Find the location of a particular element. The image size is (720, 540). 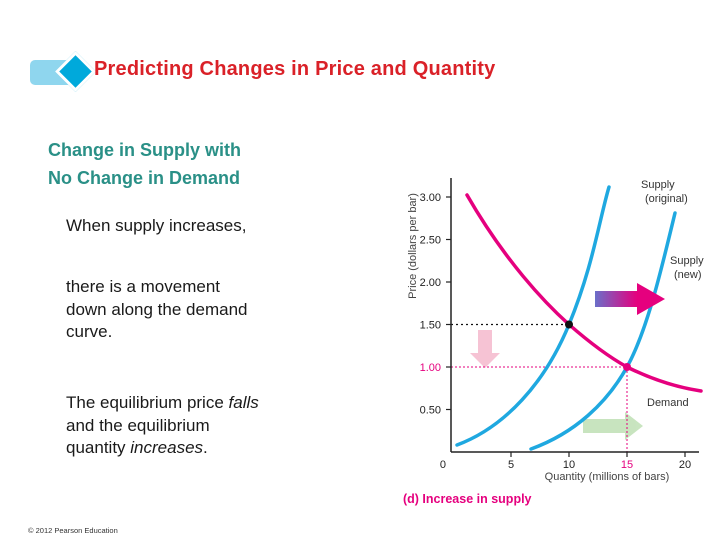

demand-curve is located at coordinates (584, 293).